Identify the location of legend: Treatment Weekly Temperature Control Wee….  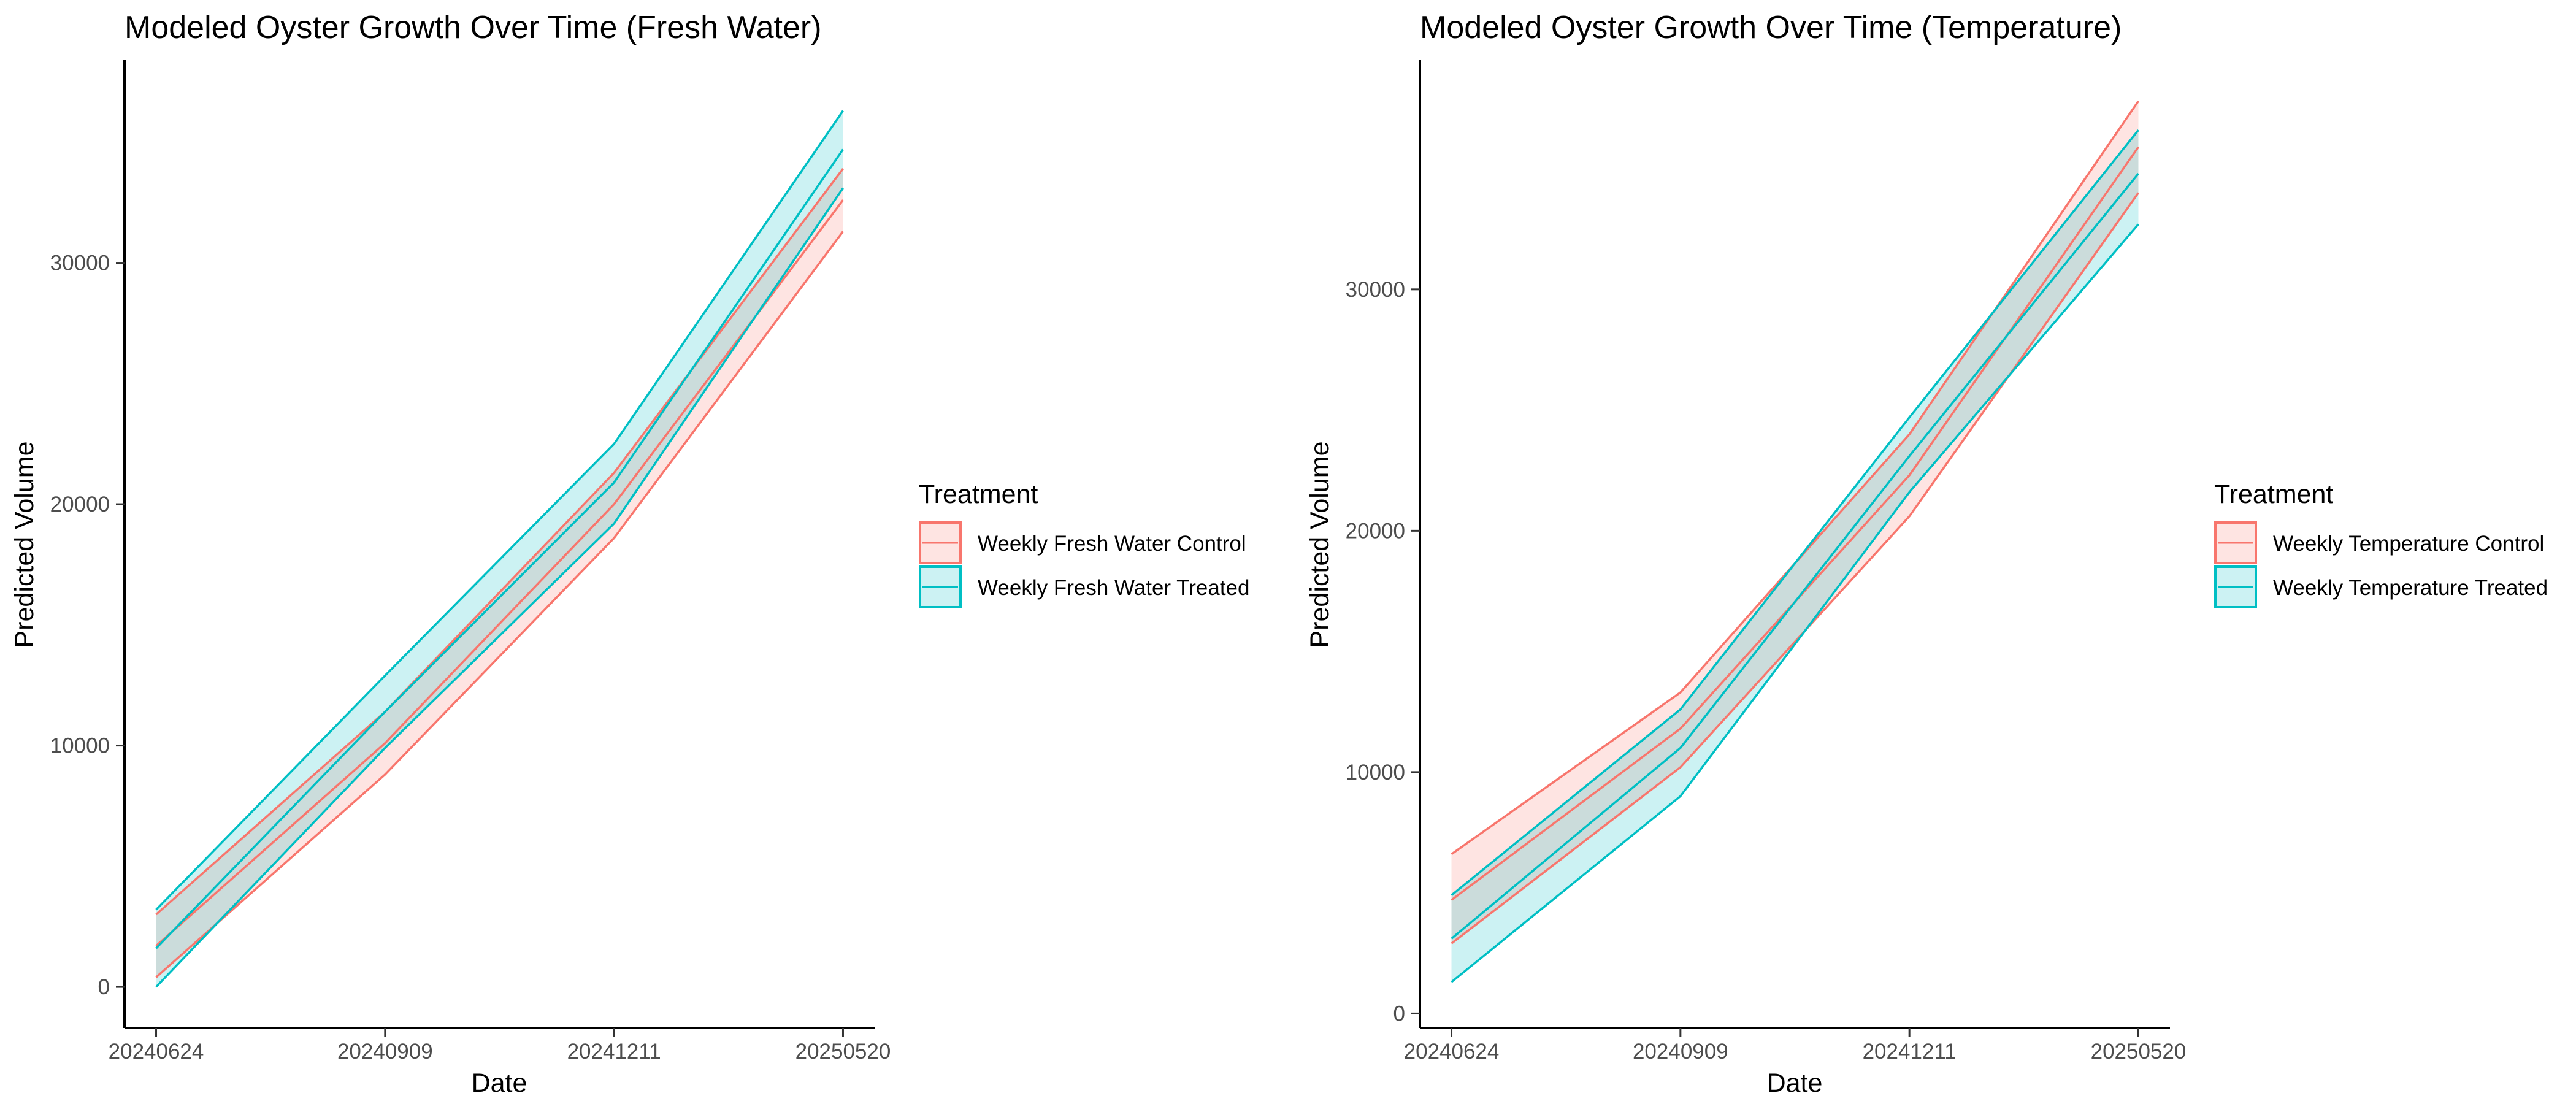
(2381, 544).